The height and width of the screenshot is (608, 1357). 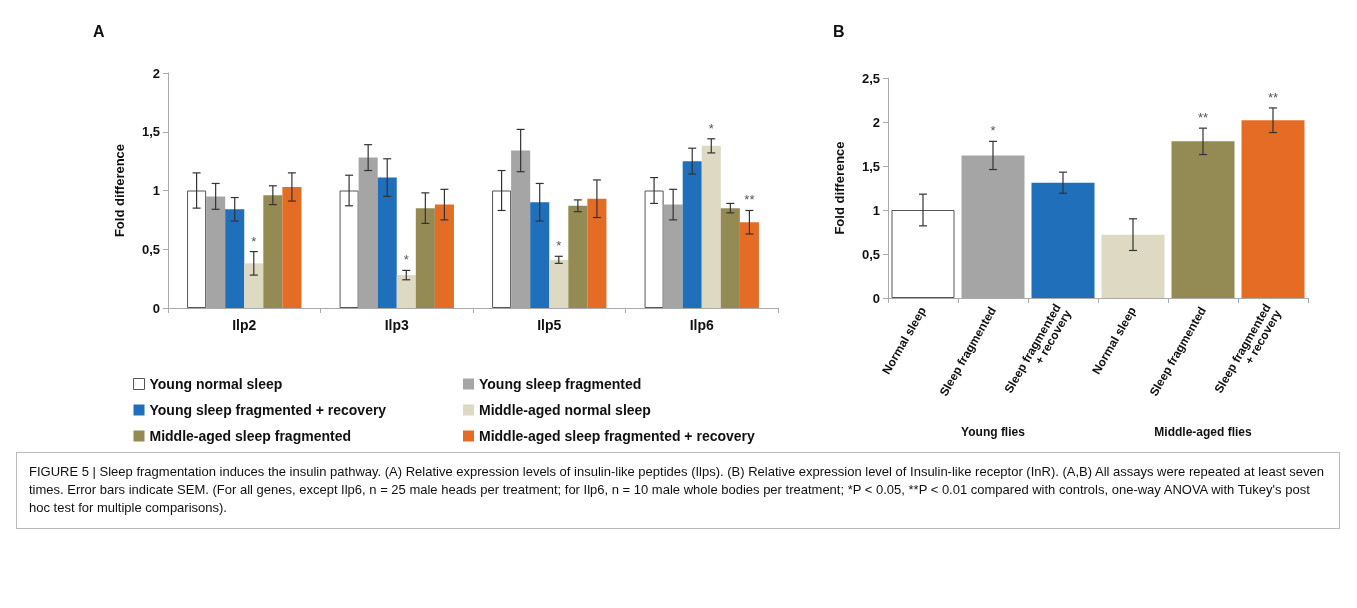 I want to click on y-tick-label: 2,5, so click(x=870, y=78).